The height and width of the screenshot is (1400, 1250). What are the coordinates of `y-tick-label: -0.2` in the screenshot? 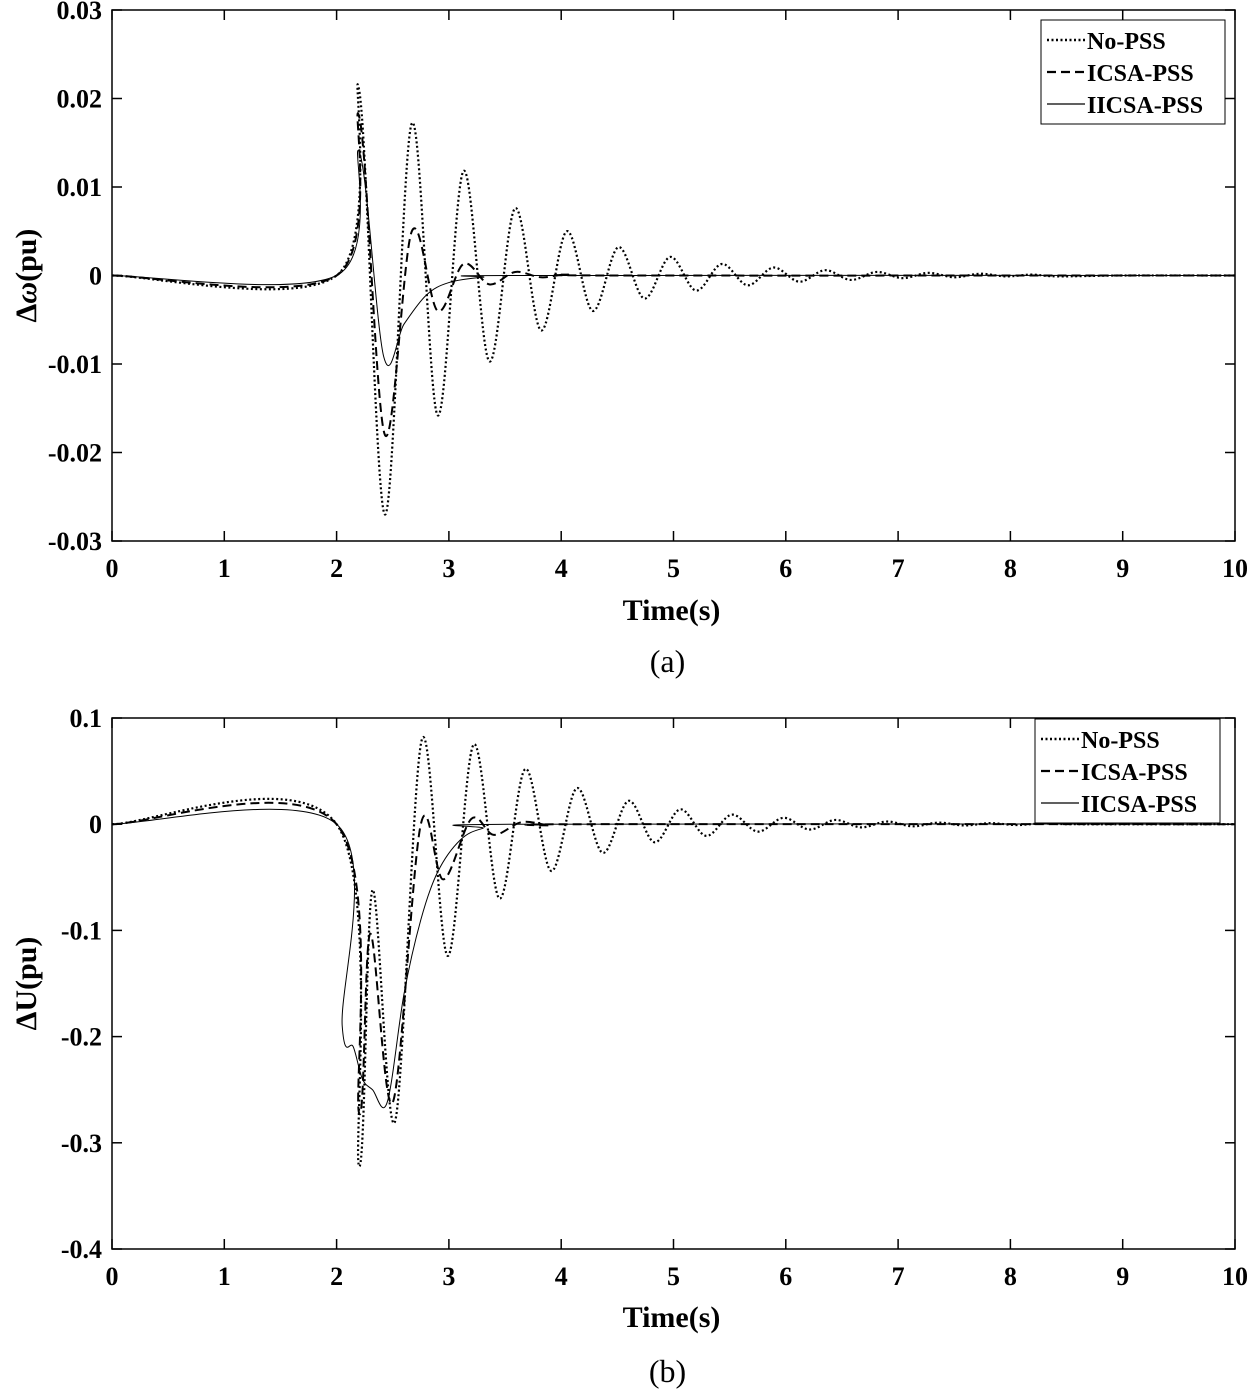 It's located at (81, 1037).